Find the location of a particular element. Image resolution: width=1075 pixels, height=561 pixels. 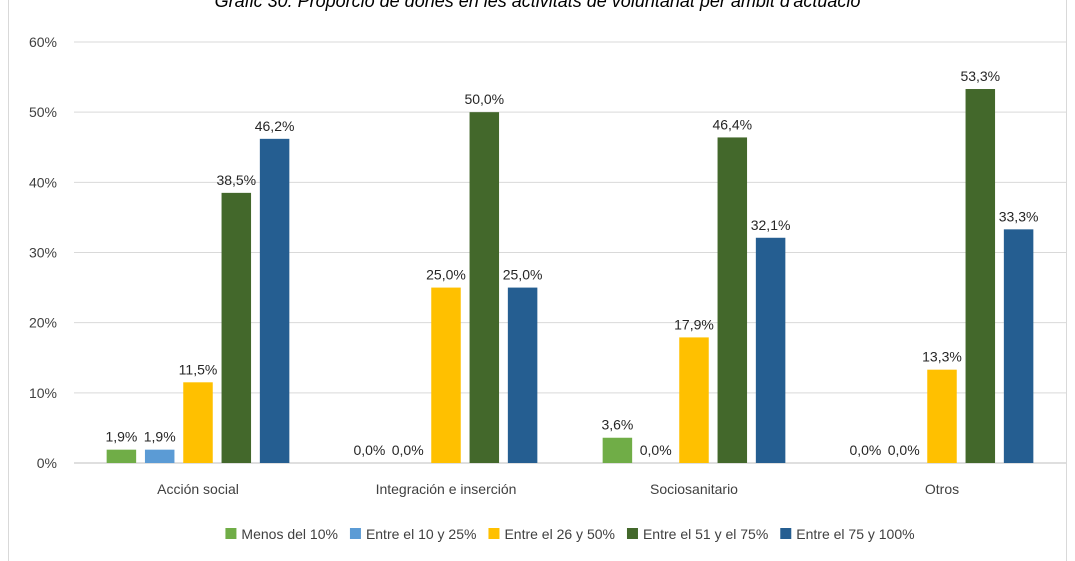

y-tick-label: 10% is located at coordinates (43, 393).